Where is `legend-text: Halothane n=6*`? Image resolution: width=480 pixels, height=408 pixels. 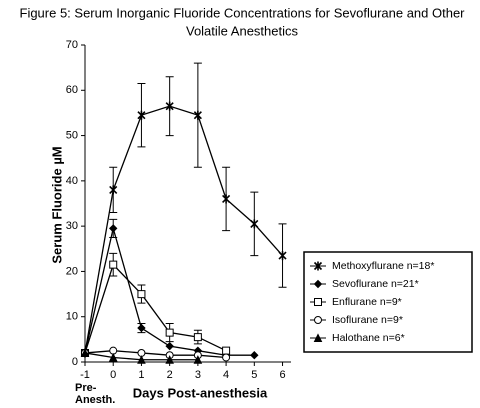
legend-text: Halothane n=6* is located at coordinates (368, 338).